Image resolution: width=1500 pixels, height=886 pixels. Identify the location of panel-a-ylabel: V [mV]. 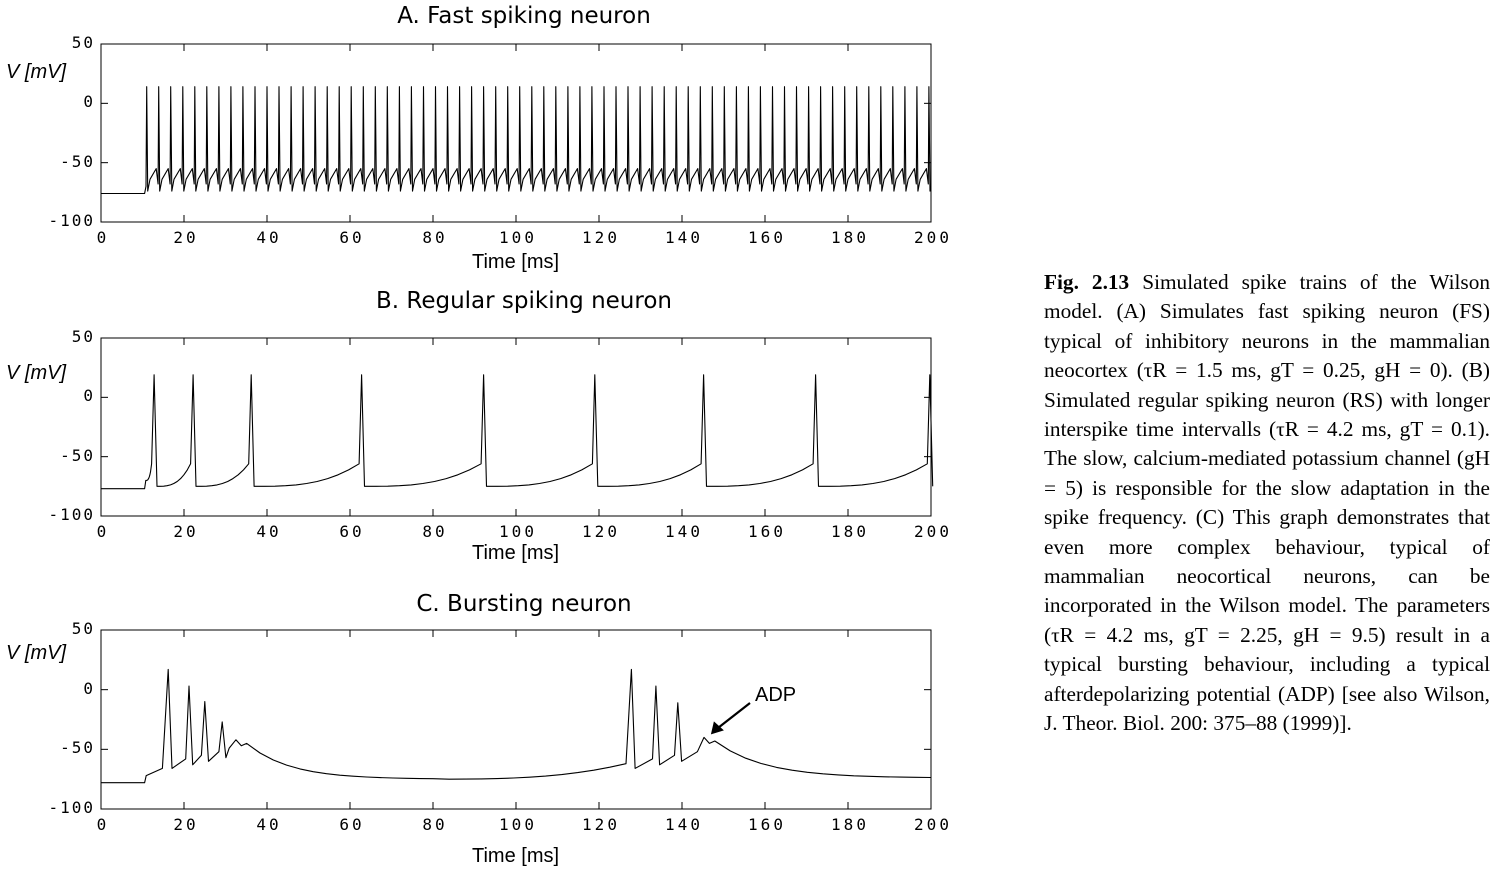
(36, 72).